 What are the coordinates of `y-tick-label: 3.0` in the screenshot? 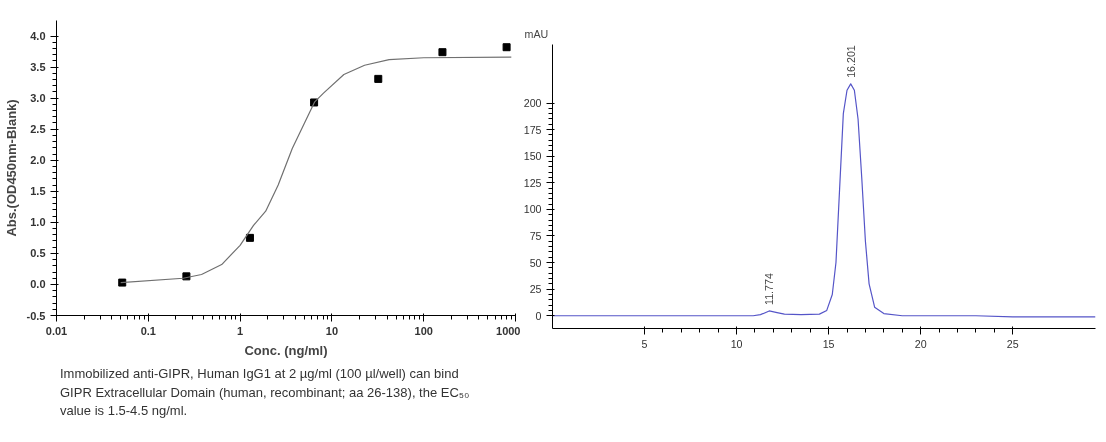 It's located at (38, 98).